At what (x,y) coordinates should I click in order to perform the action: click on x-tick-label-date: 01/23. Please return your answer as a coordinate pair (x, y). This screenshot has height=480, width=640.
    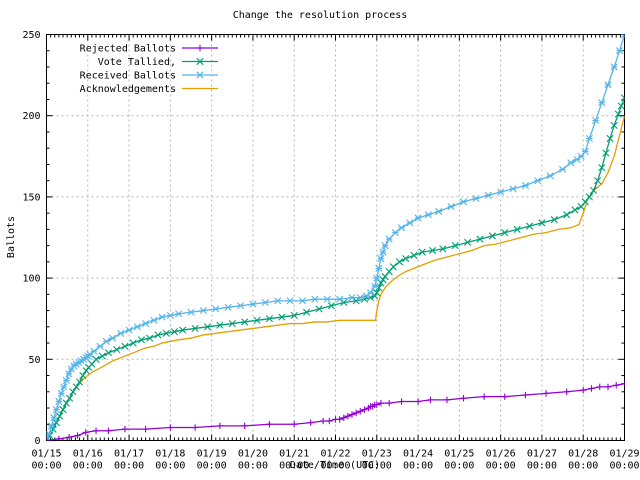
    Looking at the image, I should click on (377, 454).